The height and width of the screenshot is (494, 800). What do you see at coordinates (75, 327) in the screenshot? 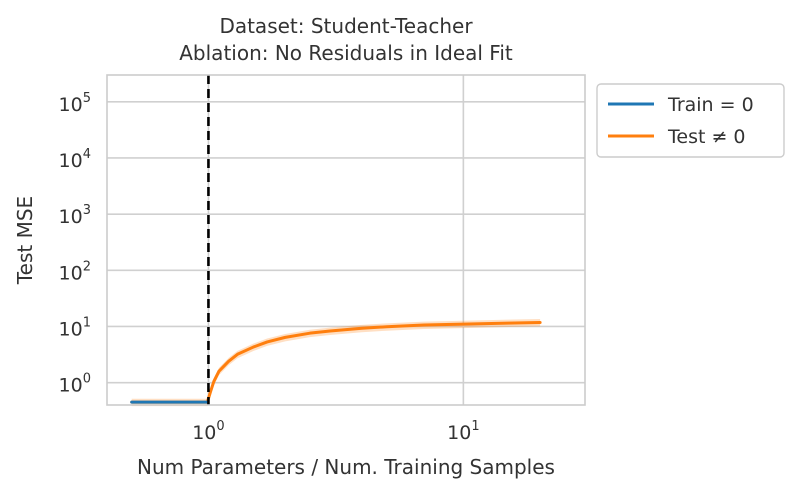
I see `y-tick-label: 10¹` at bounding box center [75, 327].